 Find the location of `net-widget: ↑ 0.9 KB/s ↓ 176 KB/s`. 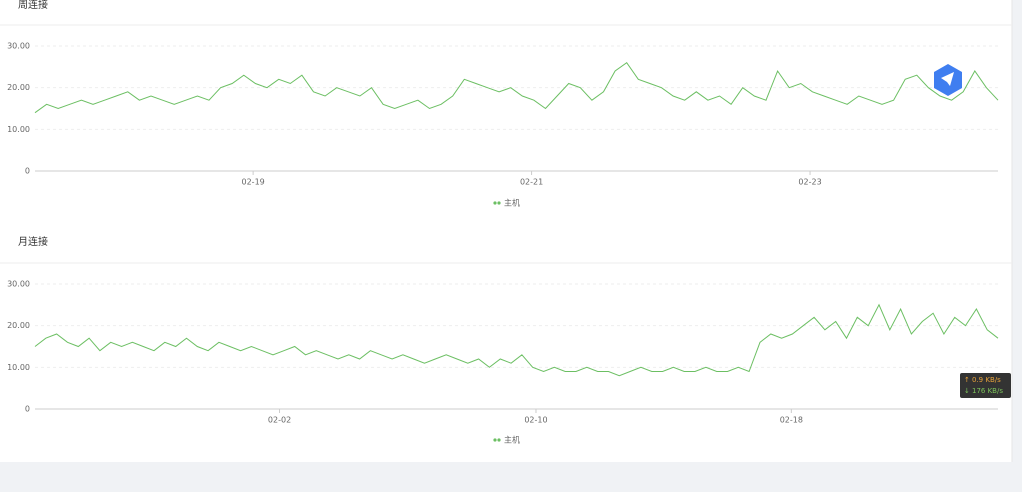

net-widget: ↑ 0.9 KB/s ↓ 176 KB/s is located at coordinates (985, 385).